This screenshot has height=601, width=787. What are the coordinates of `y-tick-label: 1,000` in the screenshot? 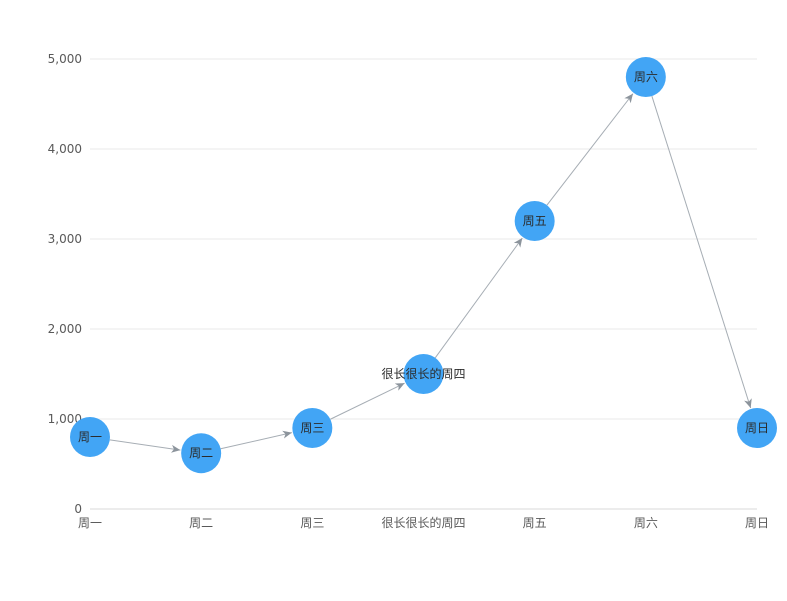 It's located at (65, 419).